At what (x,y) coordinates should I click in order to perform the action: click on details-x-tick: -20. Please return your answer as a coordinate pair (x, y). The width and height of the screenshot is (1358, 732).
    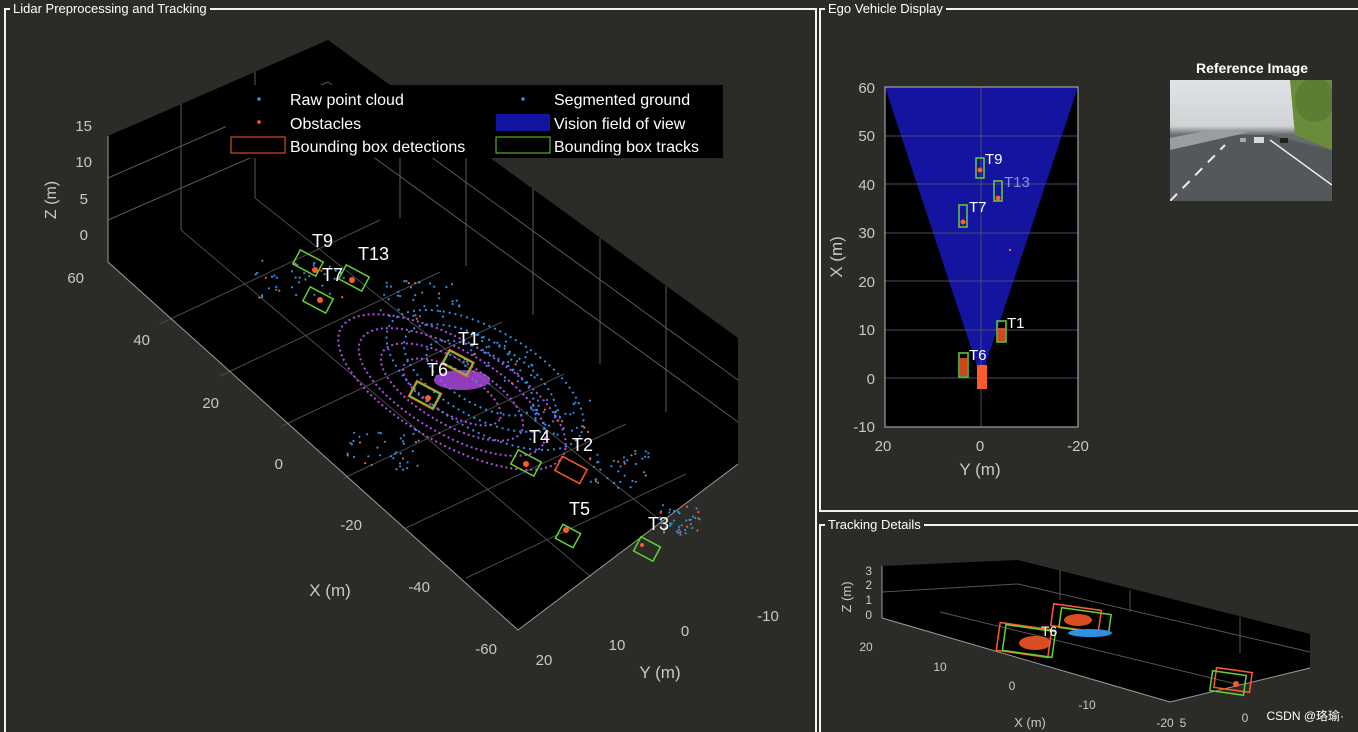
    Looking at the image, I should click on (1165, 723).